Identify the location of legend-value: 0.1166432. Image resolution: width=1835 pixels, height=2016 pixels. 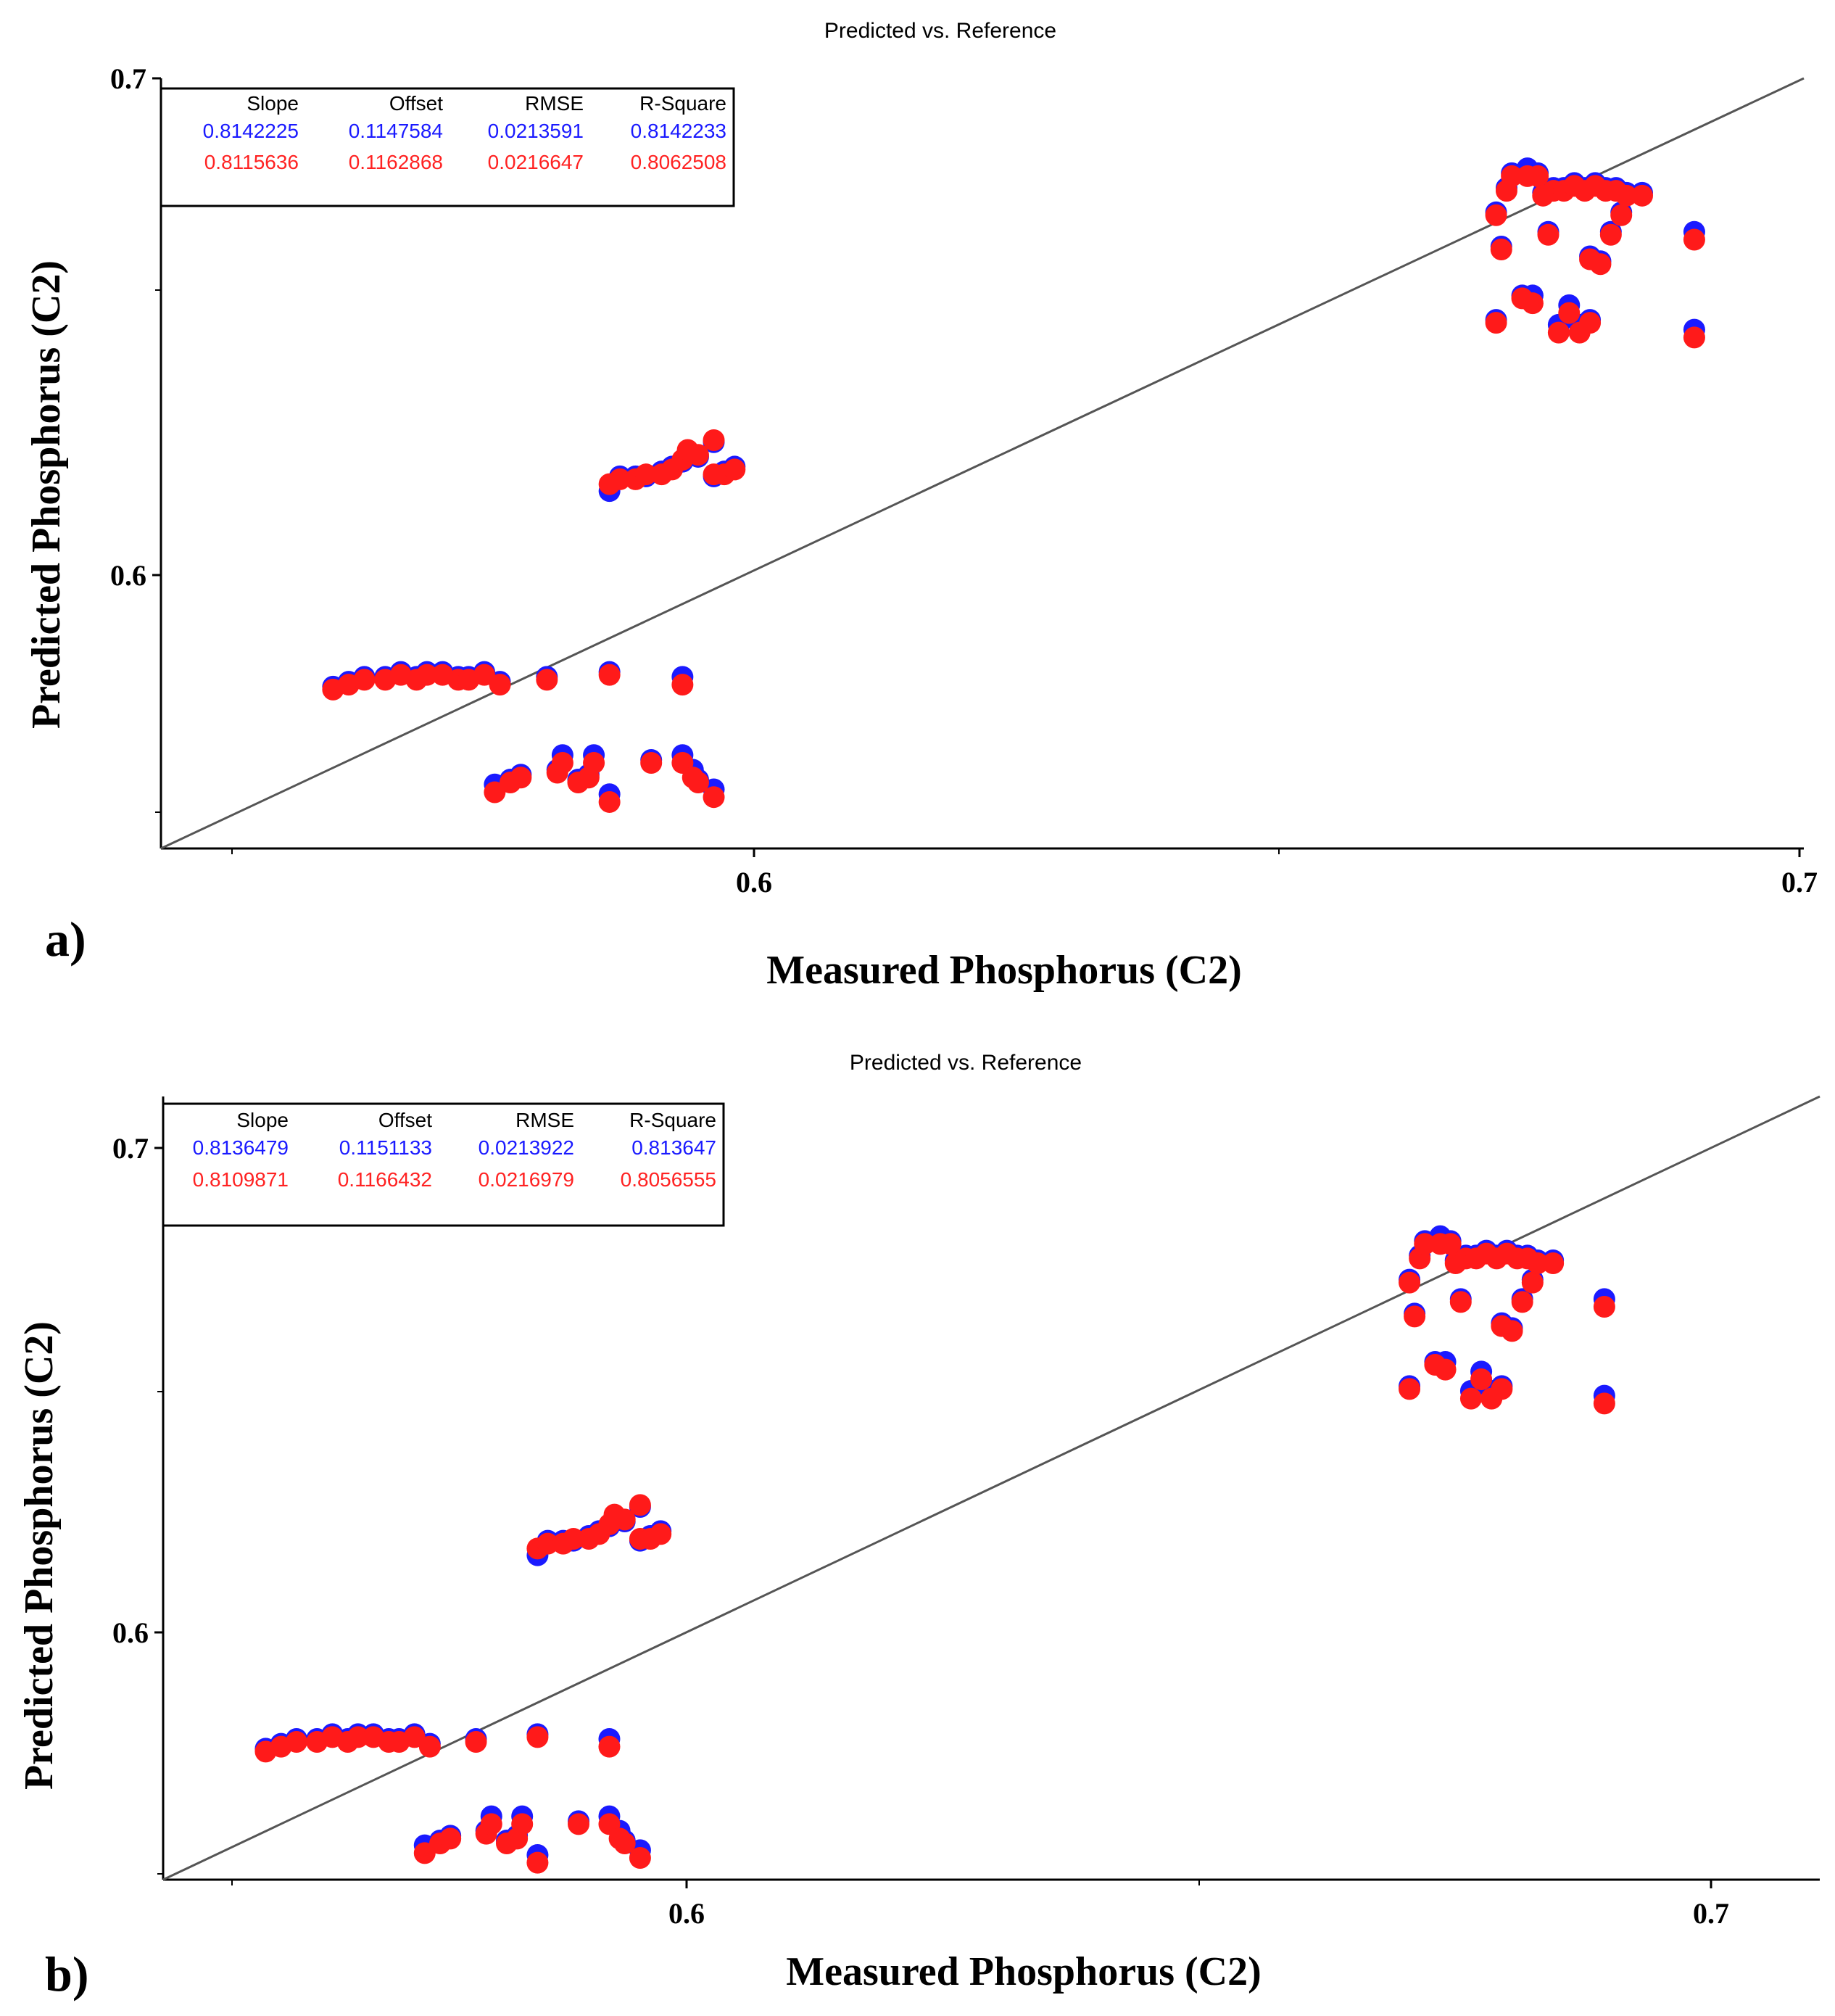
(385, 1179).